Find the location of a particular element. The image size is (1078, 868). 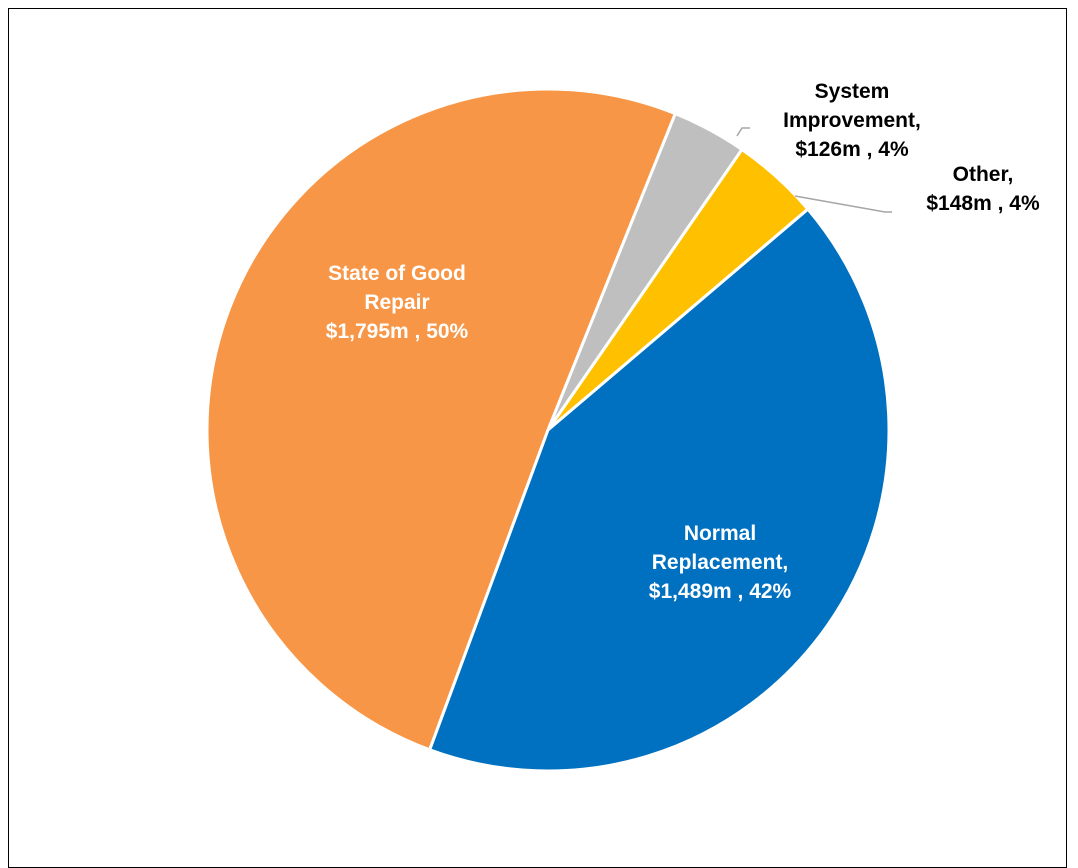

data-label-line: Repair is located at coordinates (396, 302).